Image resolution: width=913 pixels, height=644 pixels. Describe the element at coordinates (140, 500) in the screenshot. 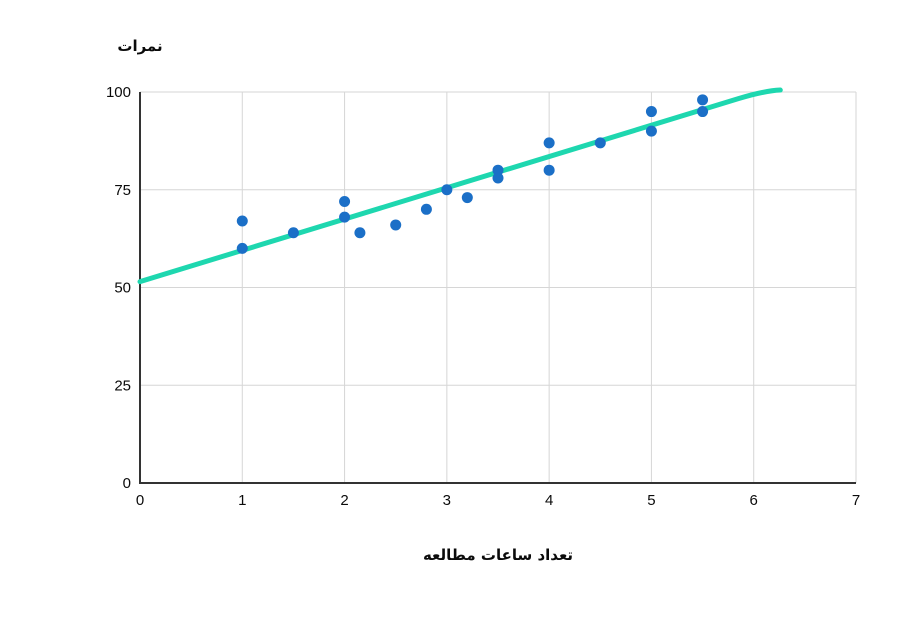

I see `x-tick-label: 0` at that location.